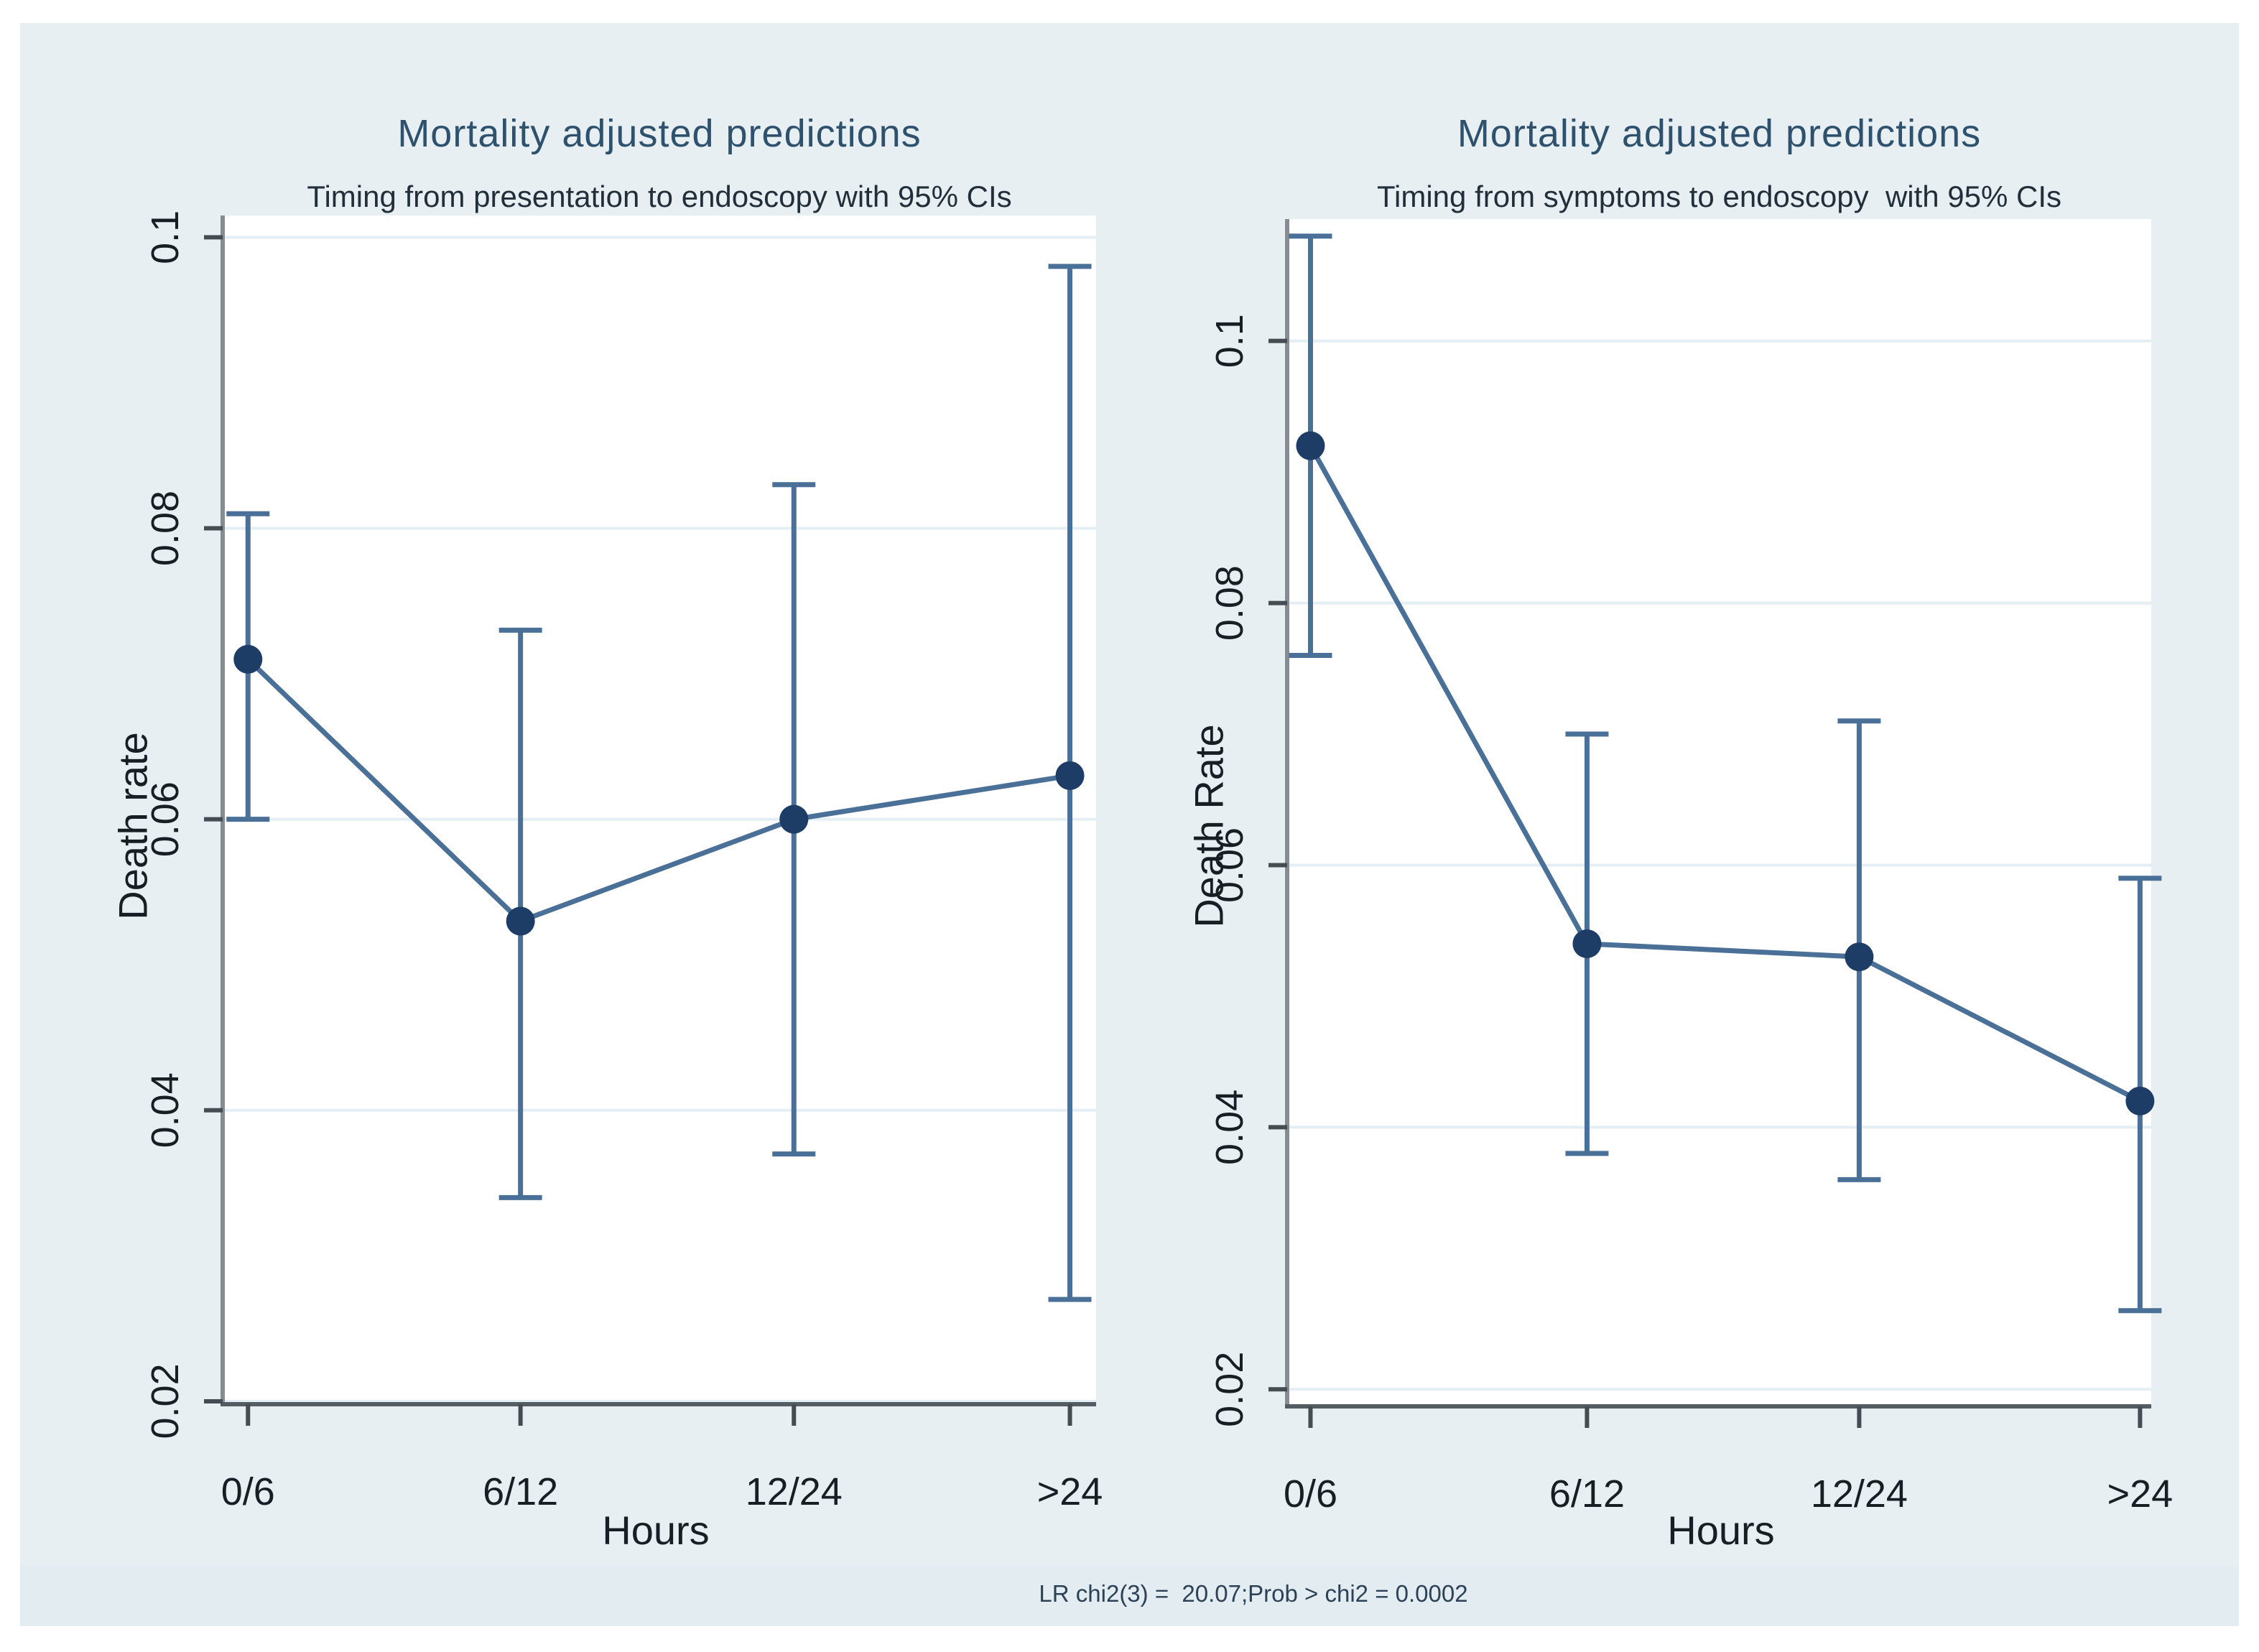 Image resolution: width=2259 pixels, height=1652 pixels. I want to click on y-axis-title-right: Death Rate, so click(1209, 826).